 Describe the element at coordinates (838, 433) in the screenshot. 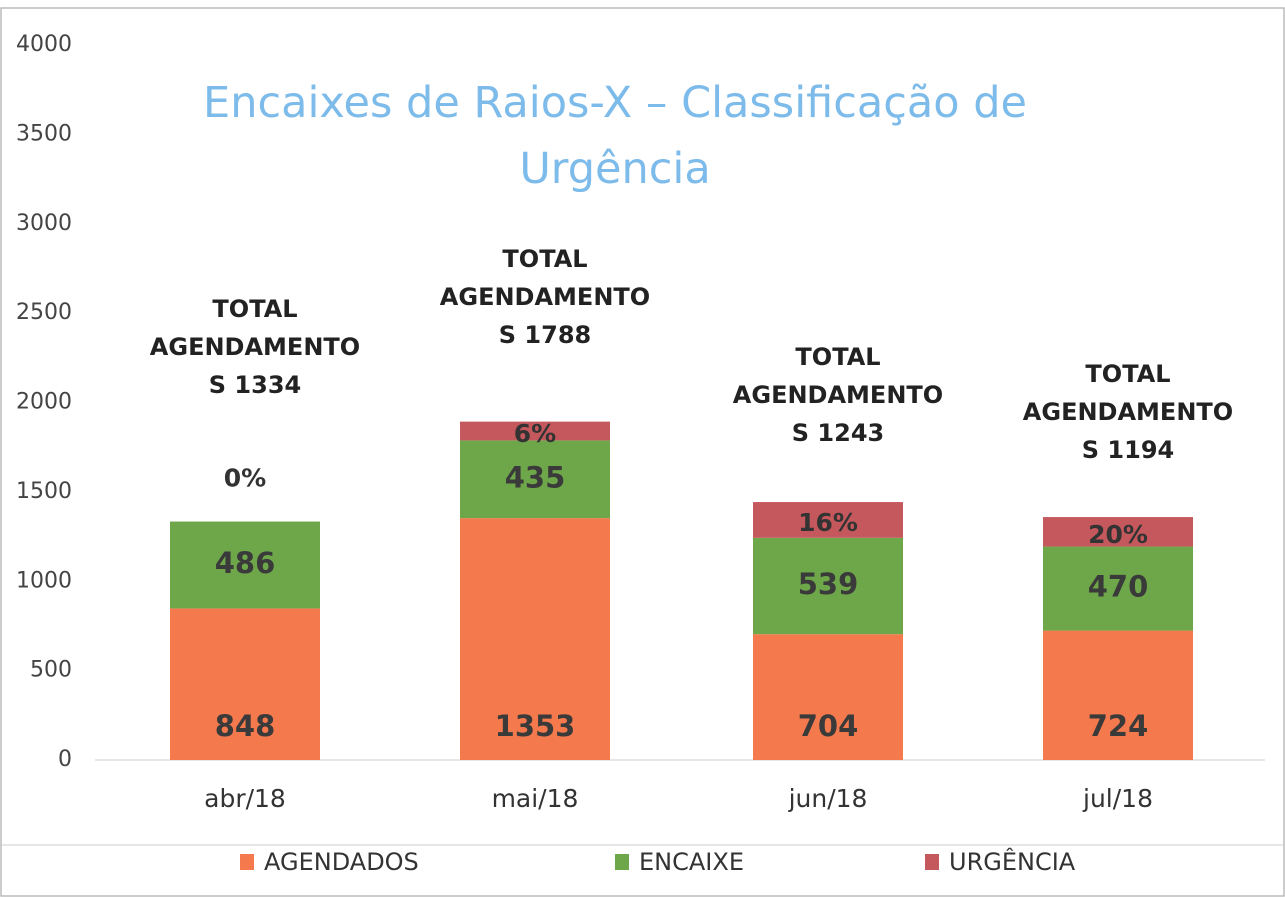

I see `annotation: S 1243` at that location.